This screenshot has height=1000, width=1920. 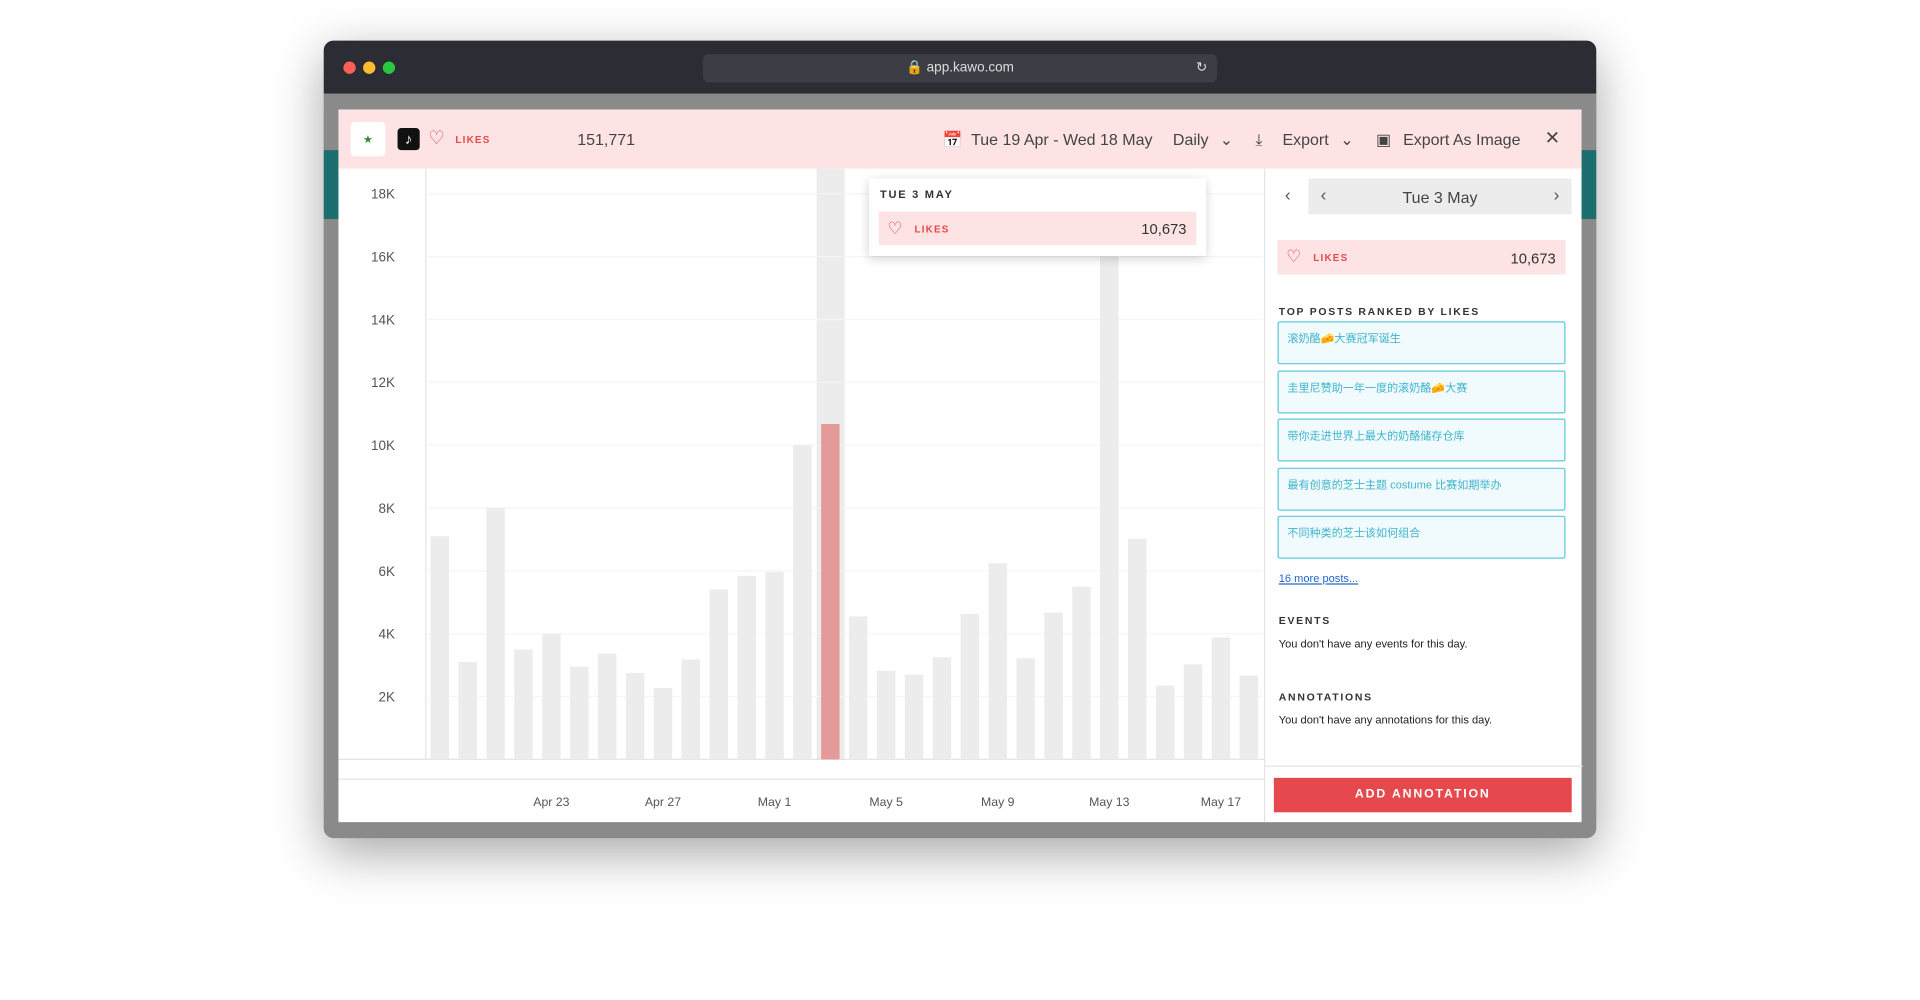 What do you see at coordinates (349, 67) in the screenshot?
I see `close-dot` at bounding box center [349, 67].